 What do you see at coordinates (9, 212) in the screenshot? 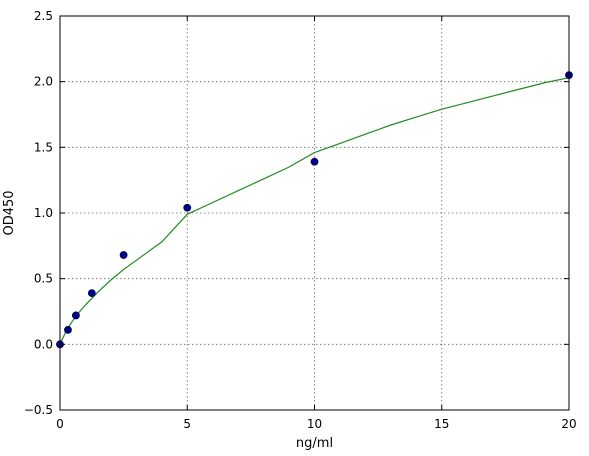
I see `y-axis-label: OD450` at bounding box center [9, 212].